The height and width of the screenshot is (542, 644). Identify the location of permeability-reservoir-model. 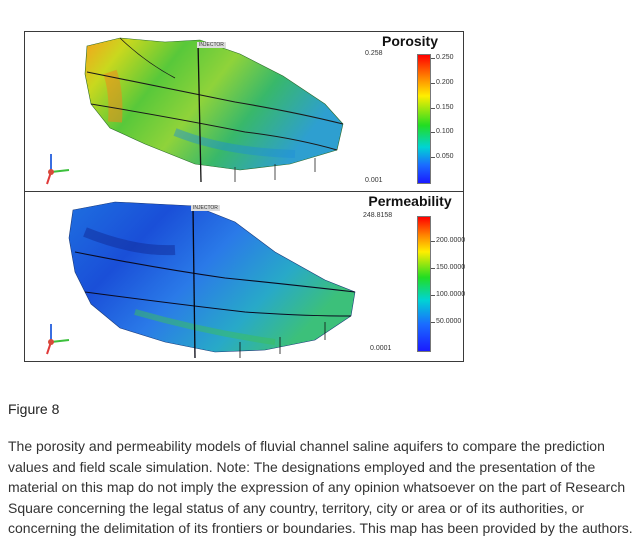
(201, 280).